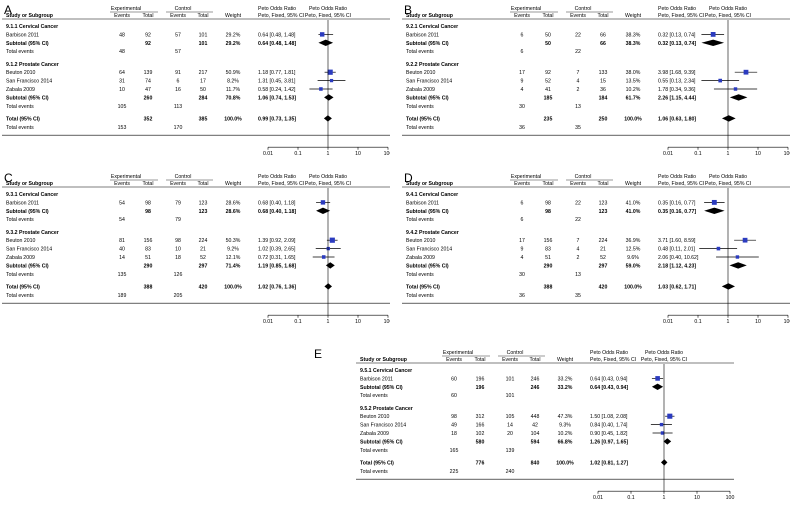  What do you see at coordinates (277, 44) in the screenshot?
I see `cell-or-ci: 0.64 [0.48, 1.48]` at bounding box center [277, 44].